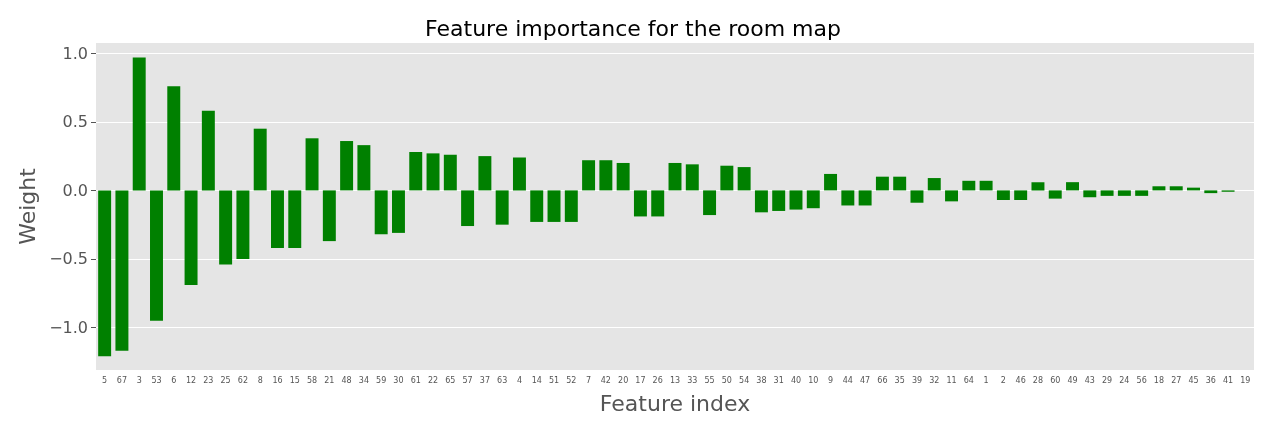 The image size is (1266, 427). I want to click on x-tick-label: 17, so click(640, 380).